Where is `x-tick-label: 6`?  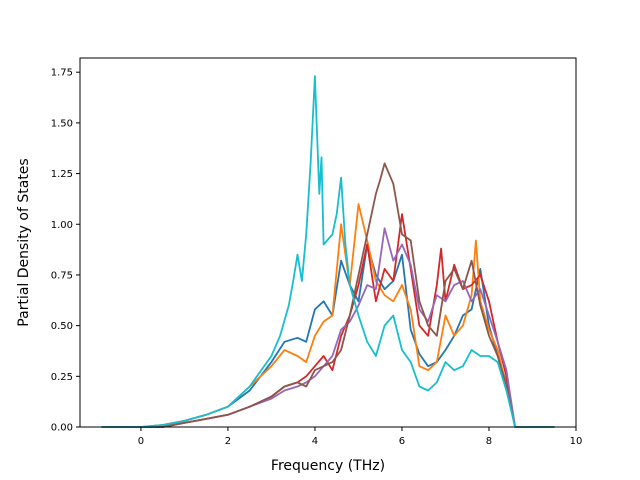 x-tick-label: 6 is located at coordinates (402, 441).